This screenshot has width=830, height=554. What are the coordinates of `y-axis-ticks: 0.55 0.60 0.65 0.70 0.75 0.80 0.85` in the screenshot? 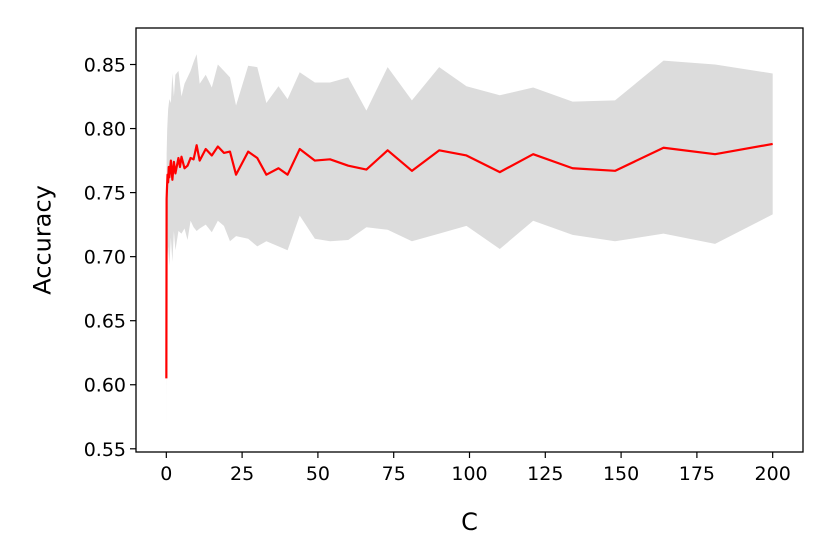 It's located at (110, 258).